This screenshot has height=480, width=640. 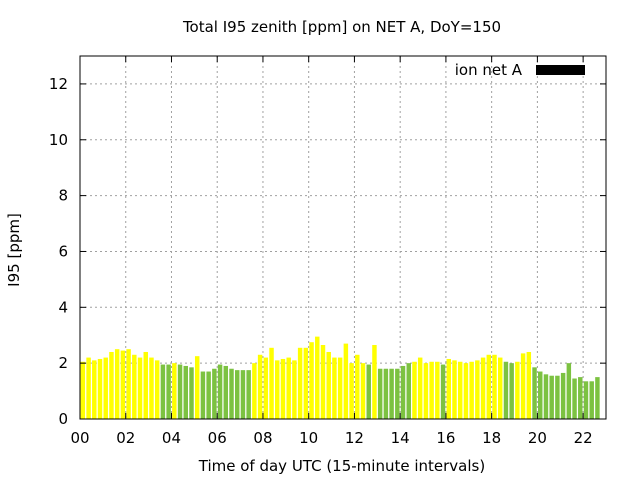 What do you see at coordinates (400, 438) in the screenshot?
I see `x-tick-label: 14` at bounding box center [400, 438].